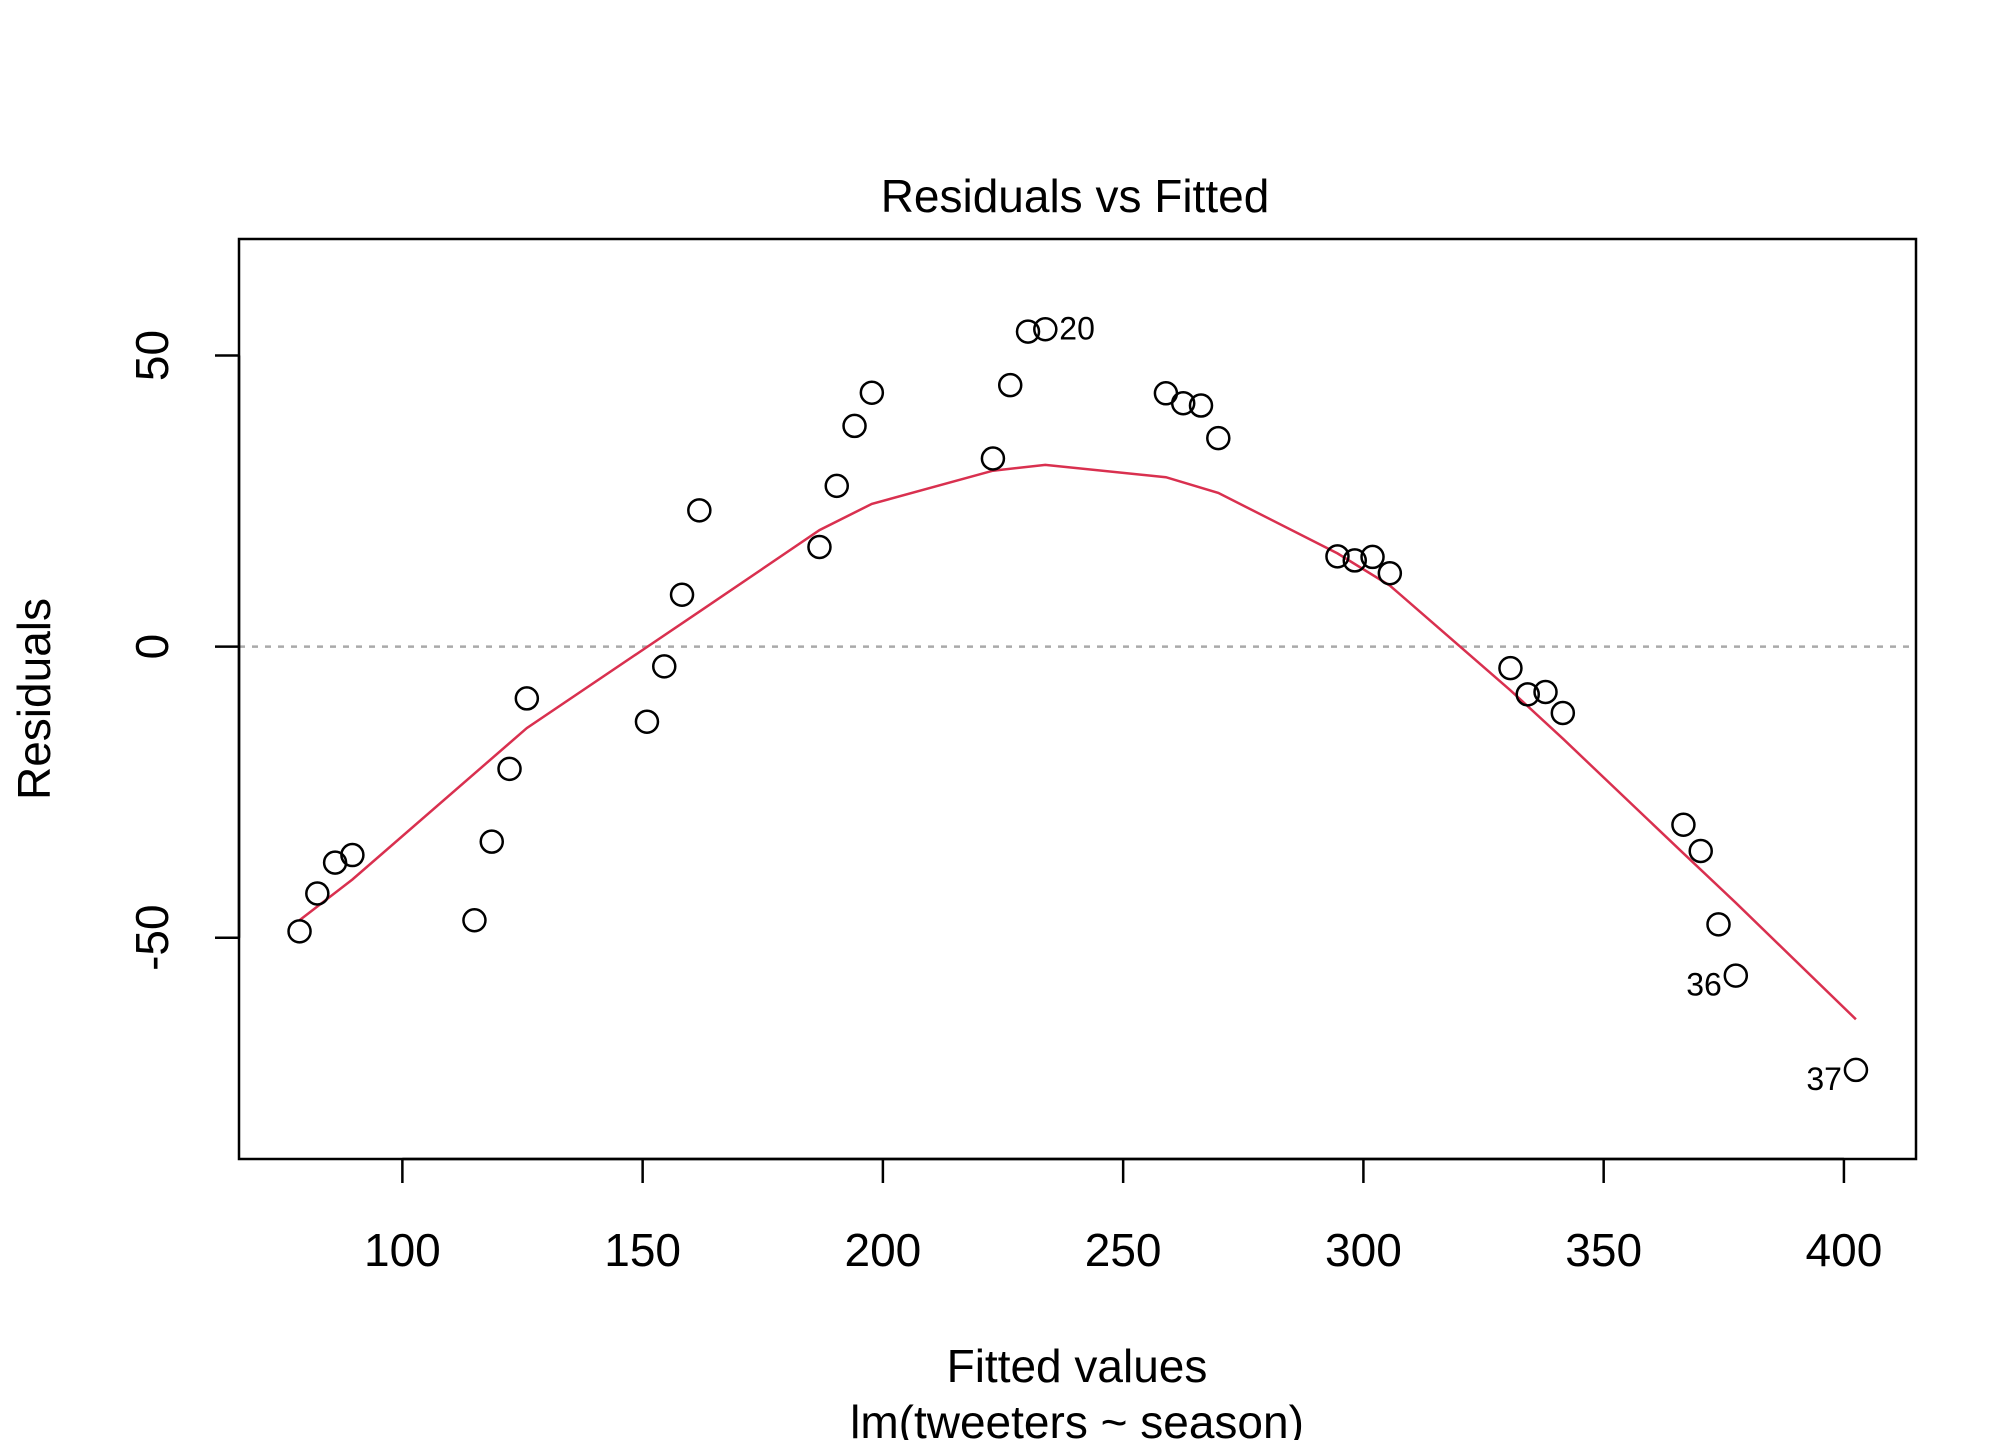 The height and width of the screenshot is (1440, 2016). I want to click on point-label: 20, so click(1077, 329).